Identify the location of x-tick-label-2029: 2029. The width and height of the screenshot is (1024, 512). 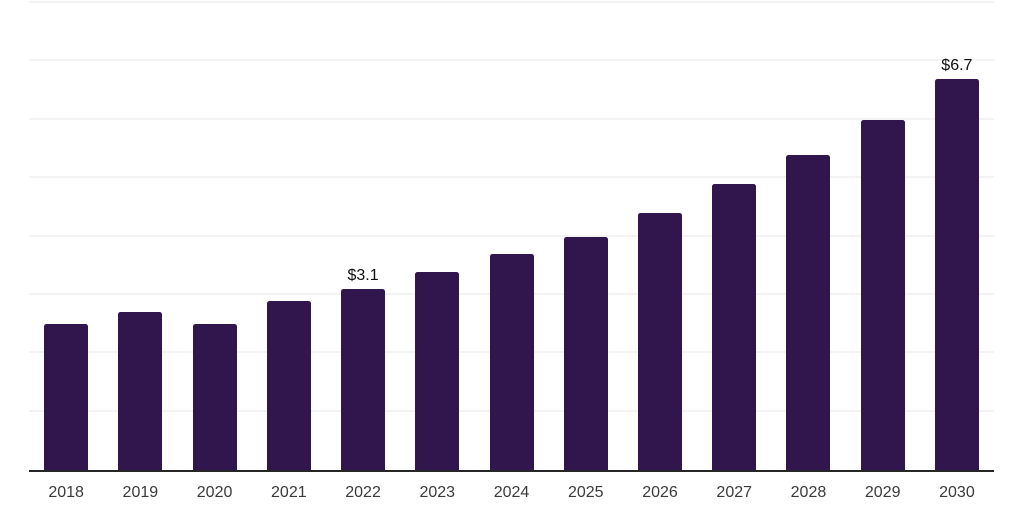
(882, 492).